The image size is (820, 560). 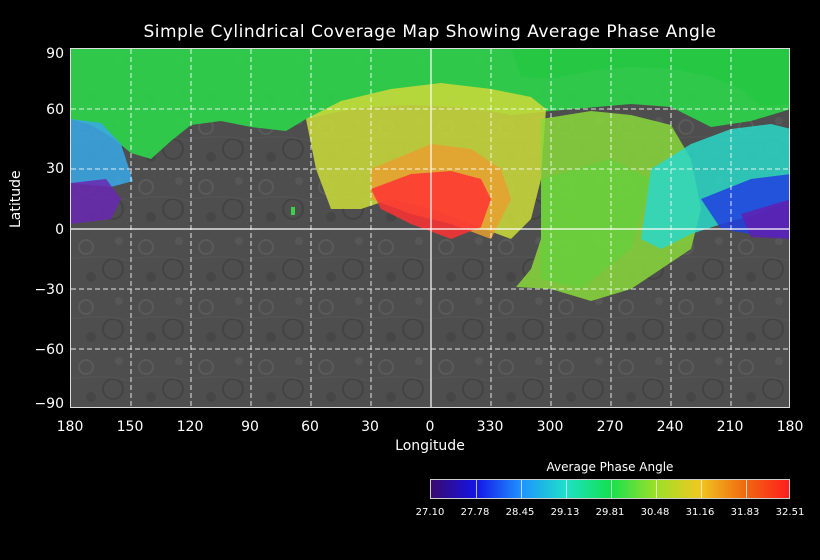 I want to click on coverage-cyan-west, so click(x=102, y=153).